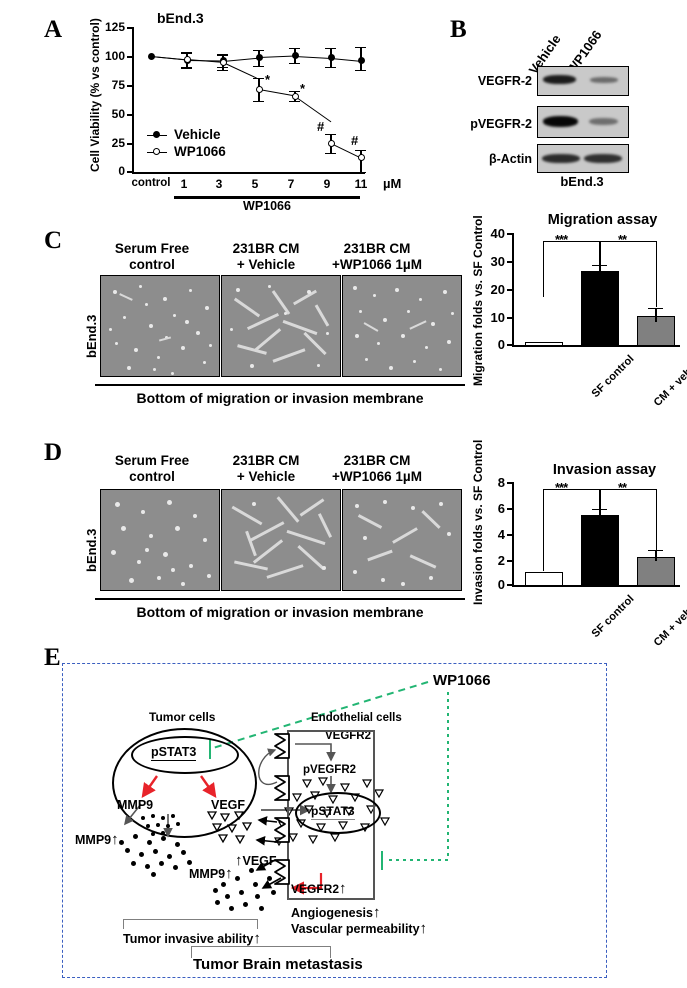 This screenshot has height=988, width=687. Describe the element at coordinates (114, 27) in the screenshot. I see `panel-a-ytick-125: 125` at that location.